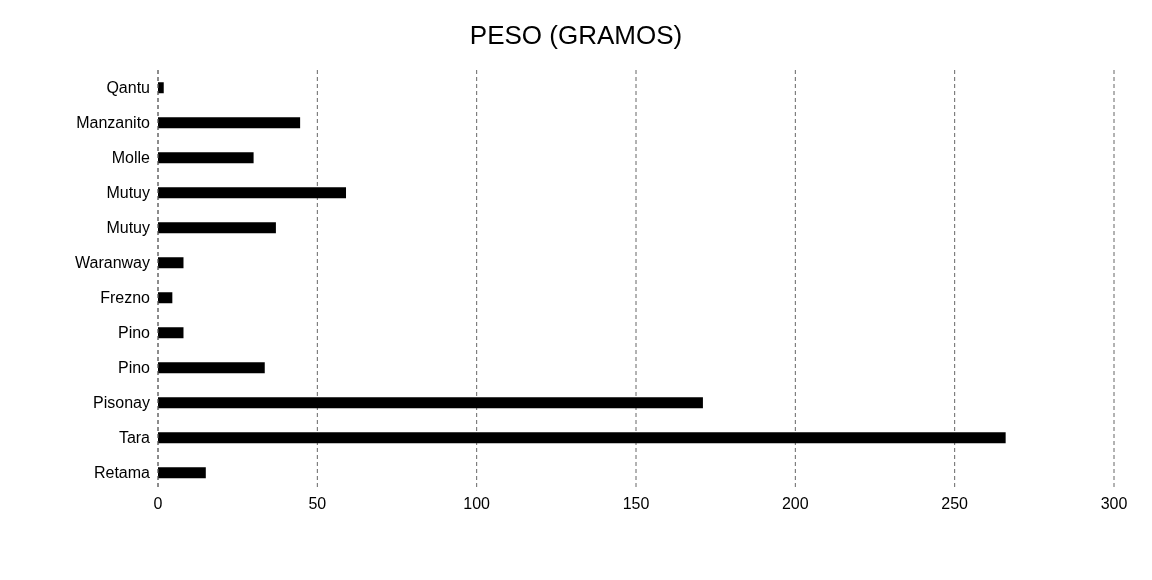 The width and height of the screenshot is (1152, 580). I want to click on y-tick-label: Molle, so click(131, 158).